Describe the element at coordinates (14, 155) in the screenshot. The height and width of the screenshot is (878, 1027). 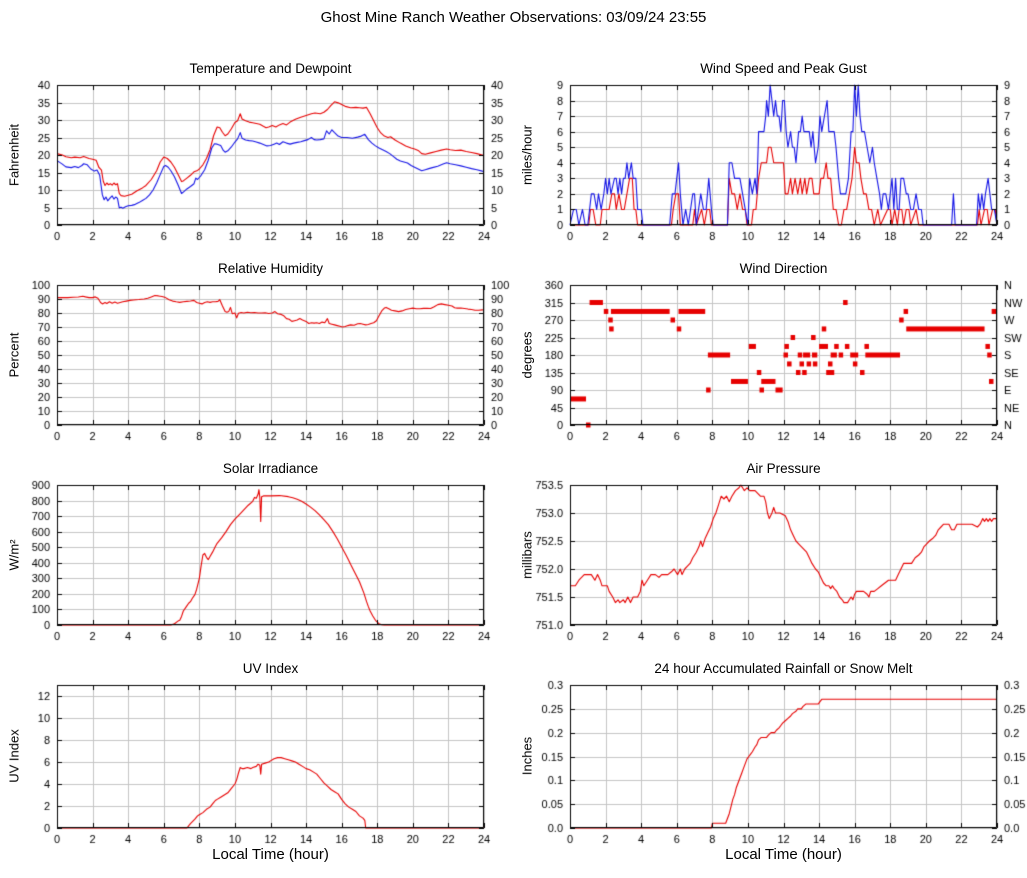
I see `y-axis-label: Fahrenheit` at that location.